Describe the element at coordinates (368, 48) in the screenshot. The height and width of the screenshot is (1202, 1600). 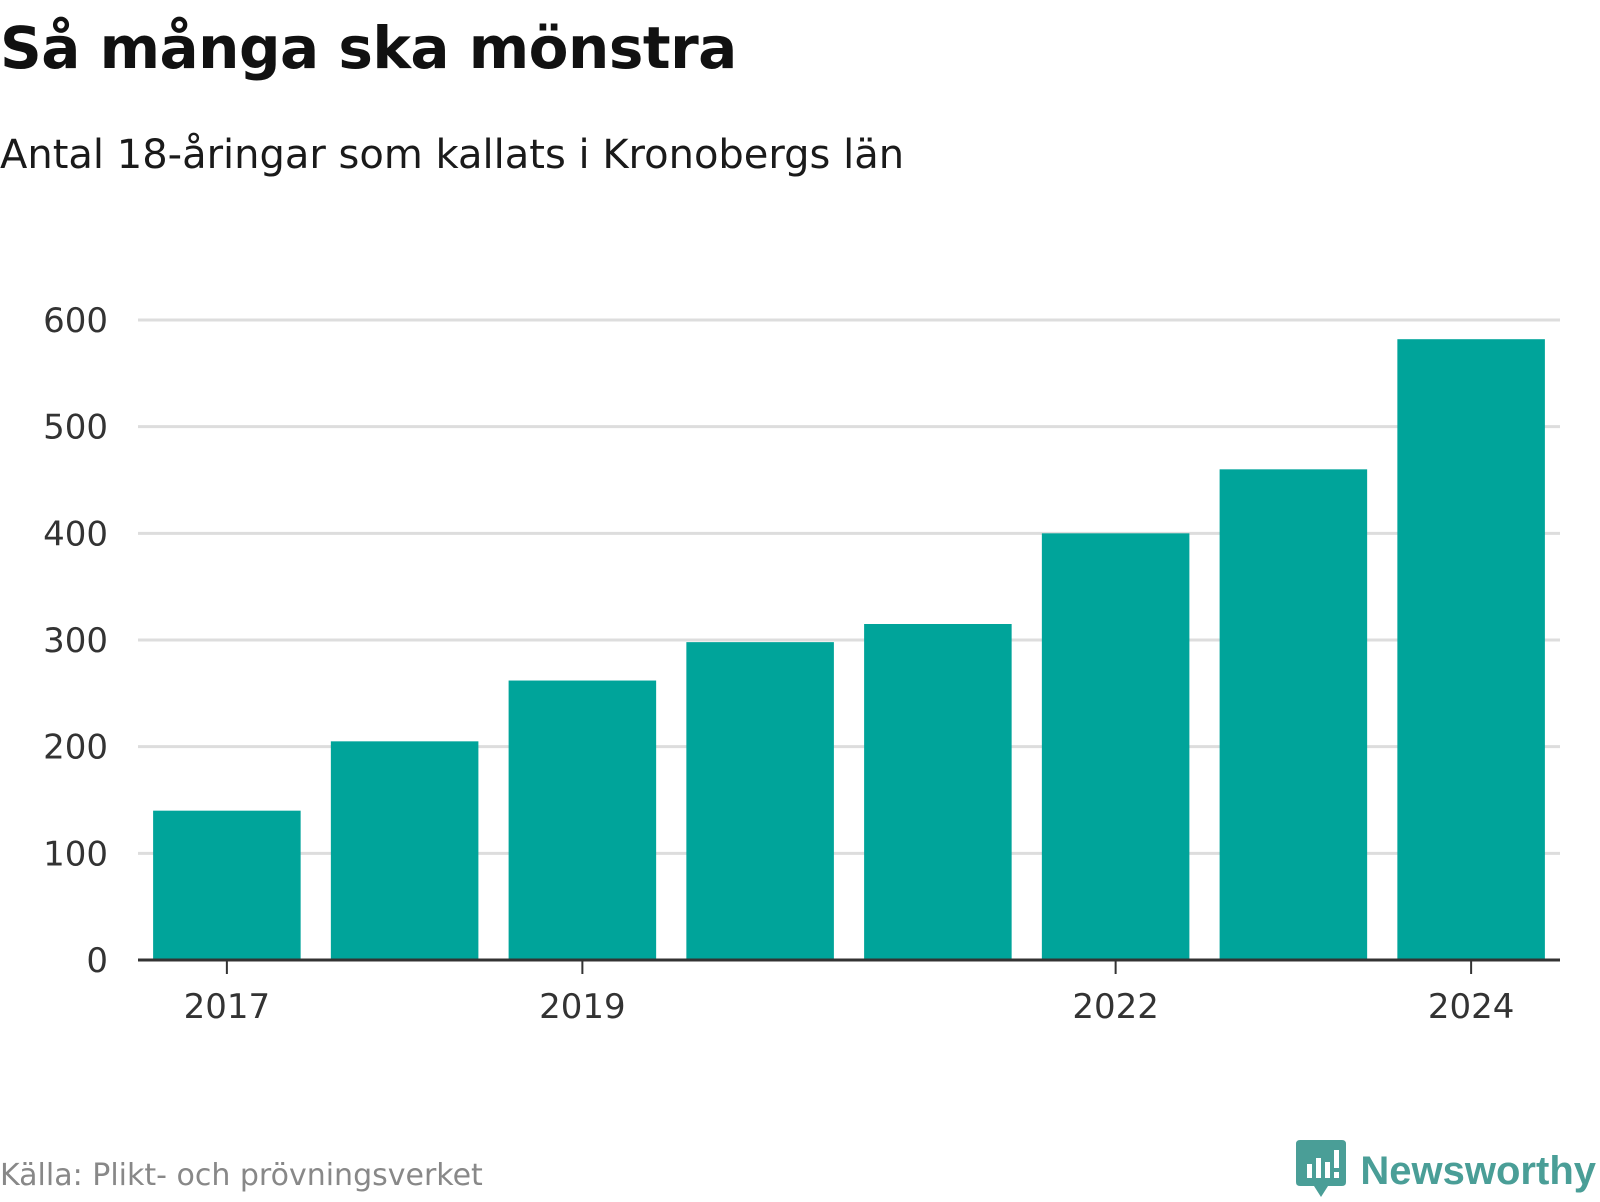
I see `chart-title: Så många ska mönstra` at that location.